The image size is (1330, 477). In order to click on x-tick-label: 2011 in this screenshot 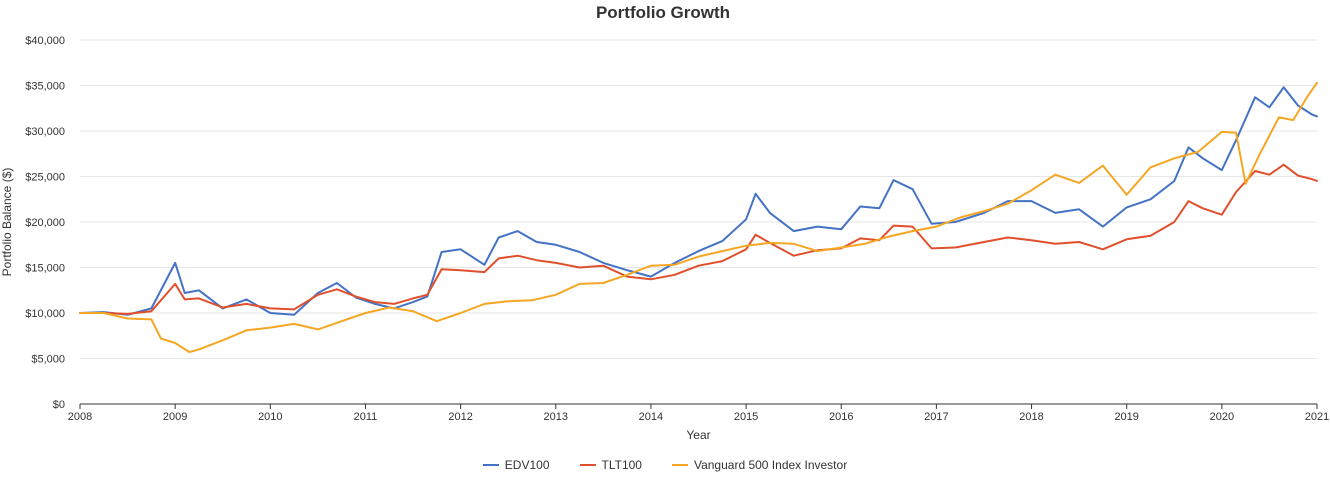, I will do `click(366, 417)`.